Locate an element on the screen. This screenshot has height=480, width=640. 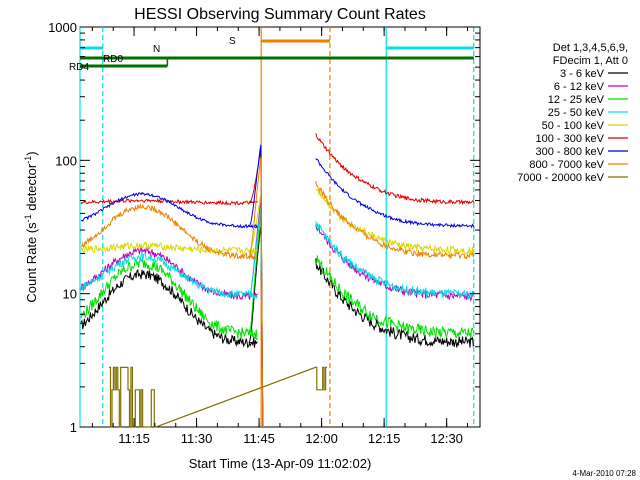
series-3to6keV-post is located at coordinates (395, 303).